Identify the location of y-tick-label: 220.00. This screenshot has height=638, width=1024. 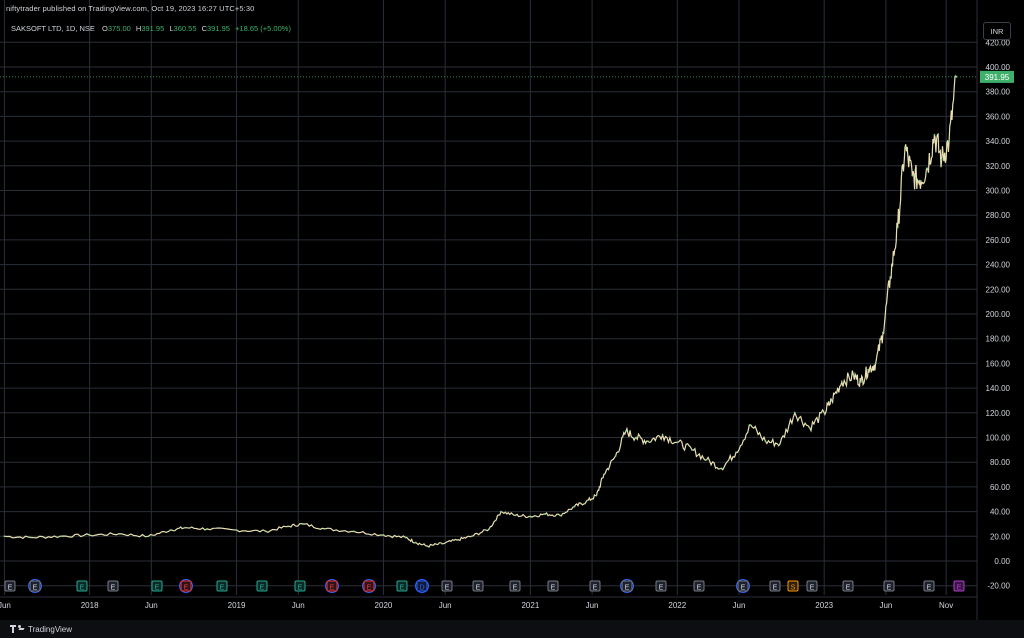
(998, 289).